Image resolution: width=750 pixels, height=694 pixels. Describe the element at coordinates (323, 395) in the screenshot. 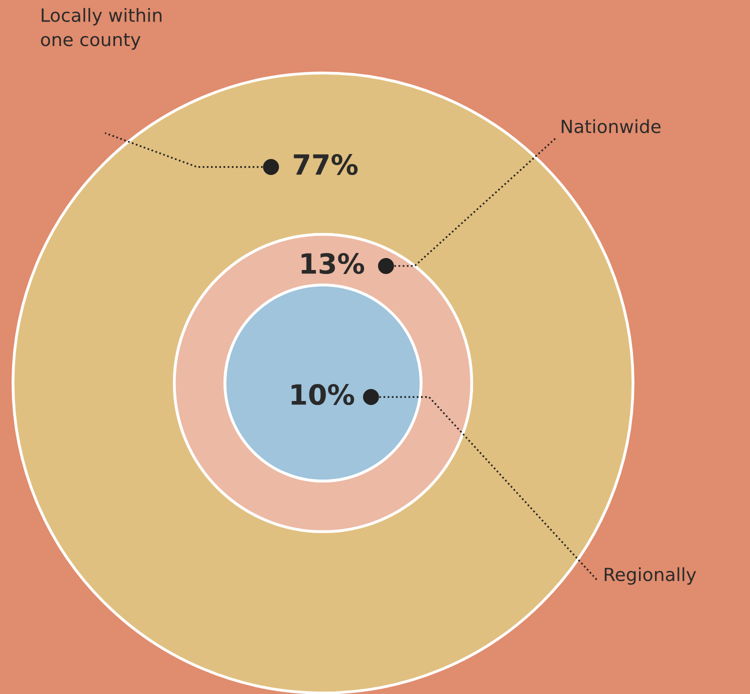

I see `data-label: 10%` at that location.